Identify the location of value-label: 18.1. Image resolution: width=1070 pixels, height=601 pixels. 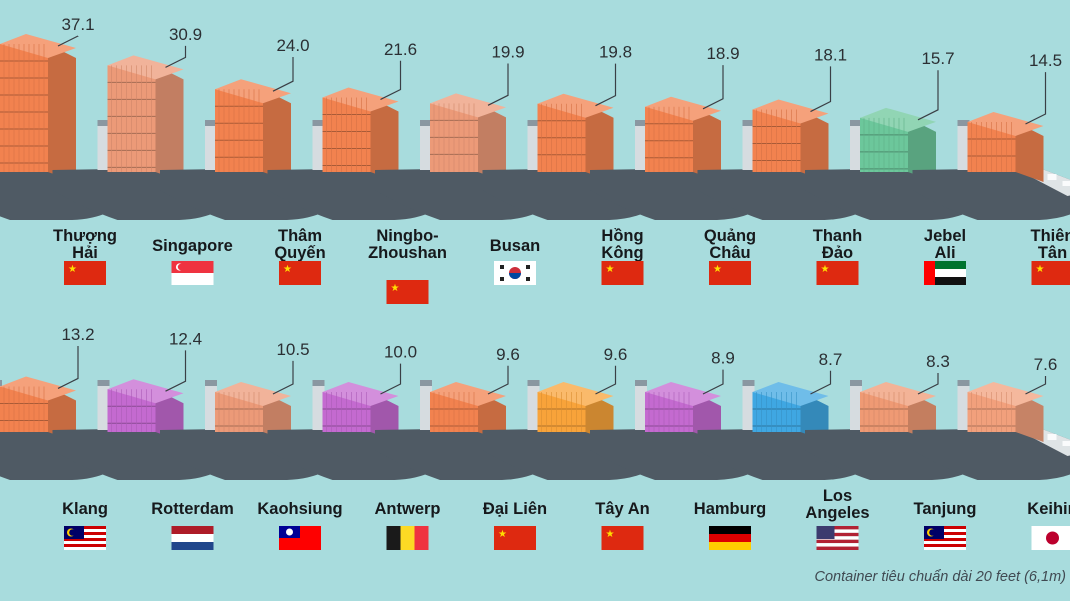
(830, 54).